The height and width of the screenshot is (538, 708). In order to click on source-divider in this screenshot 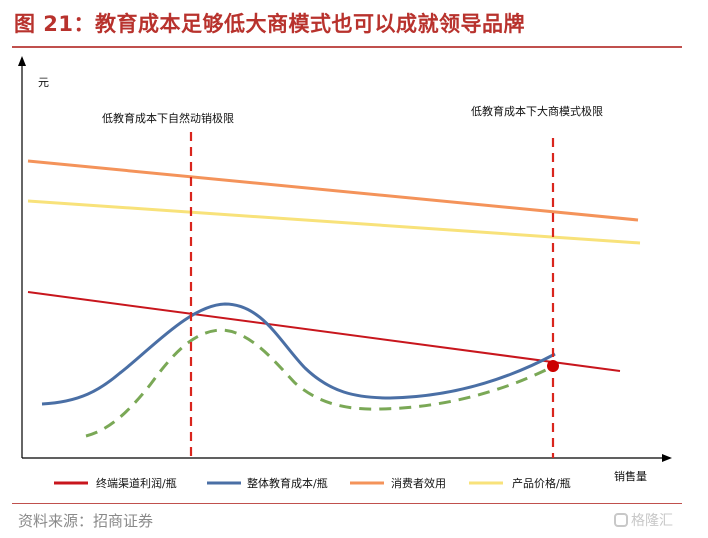, I will do `click(347, 503)`.